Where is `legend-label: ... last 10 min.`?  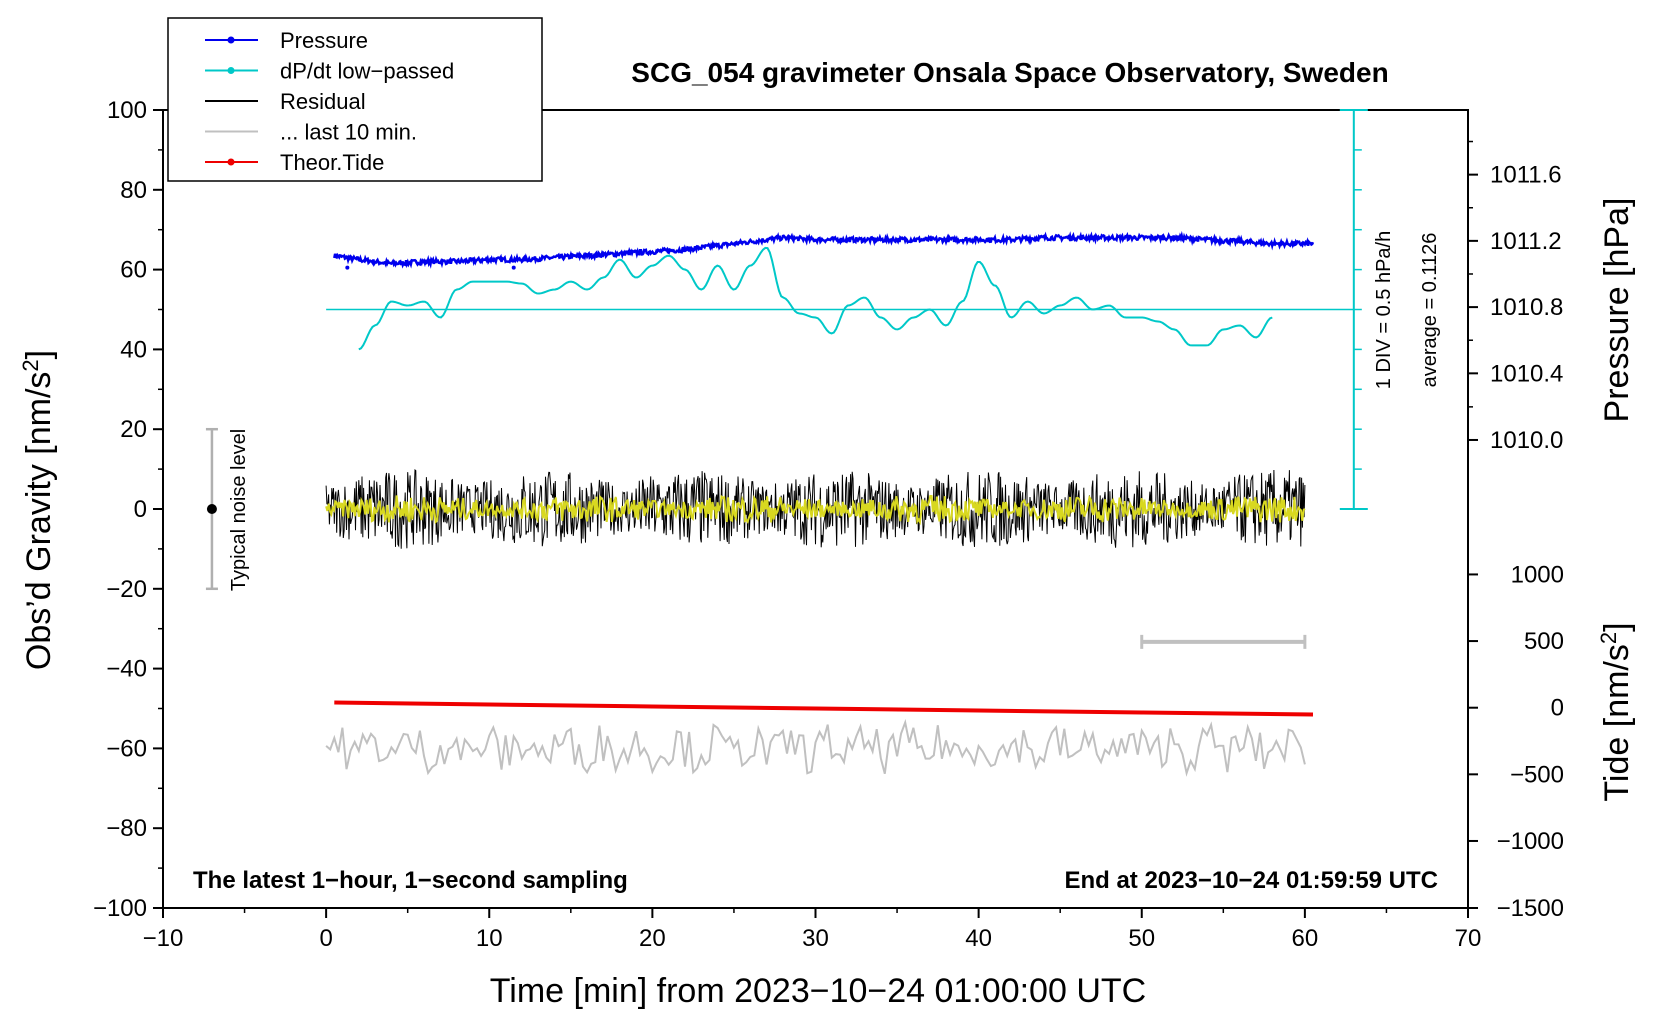 legend-label: ... last 10 min. is located at coordinates (348, 132).